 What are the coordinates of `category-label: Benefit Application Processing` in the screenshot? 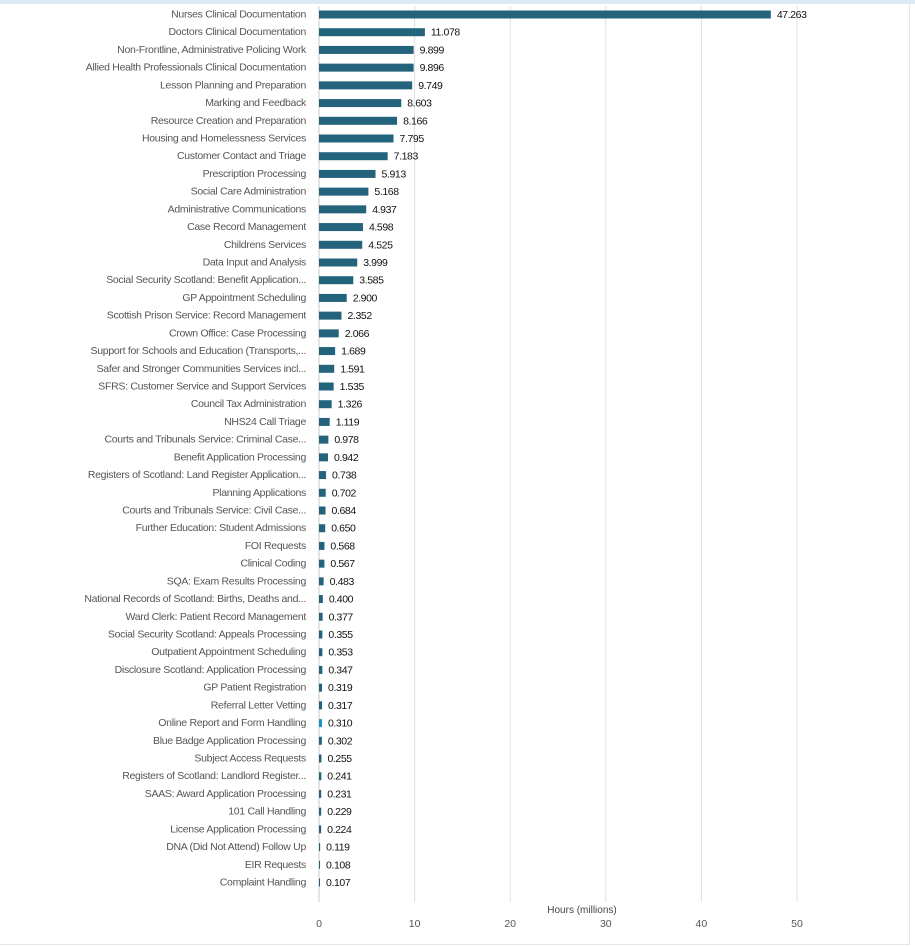 It's located at (240, 457).